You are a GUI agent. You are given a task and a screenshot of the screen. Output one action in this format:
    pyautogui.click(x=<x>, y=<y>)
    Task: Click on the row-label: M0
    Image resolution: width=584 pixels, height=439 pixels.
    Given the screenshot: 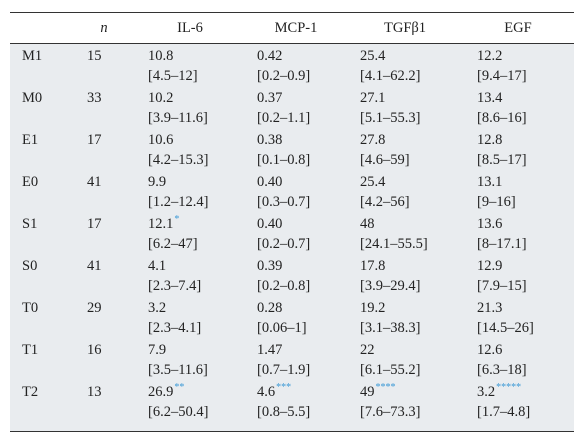 What is the action you would take?
    pyautogui.click(x=32, y=98)
    